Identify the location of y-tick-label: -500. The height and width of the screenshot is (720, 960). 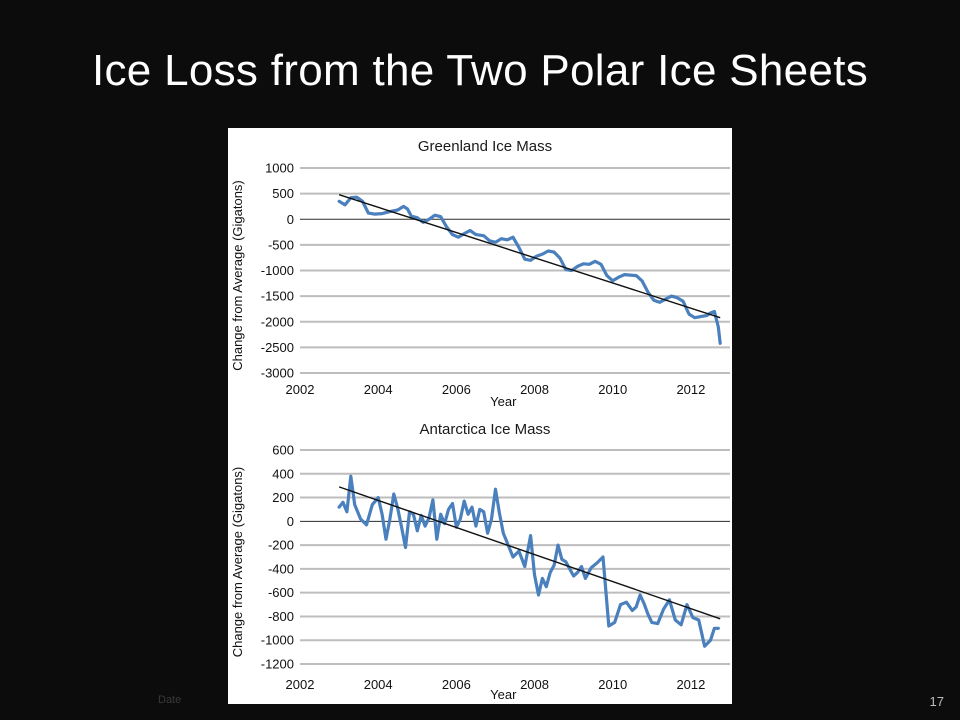
(281, 244).